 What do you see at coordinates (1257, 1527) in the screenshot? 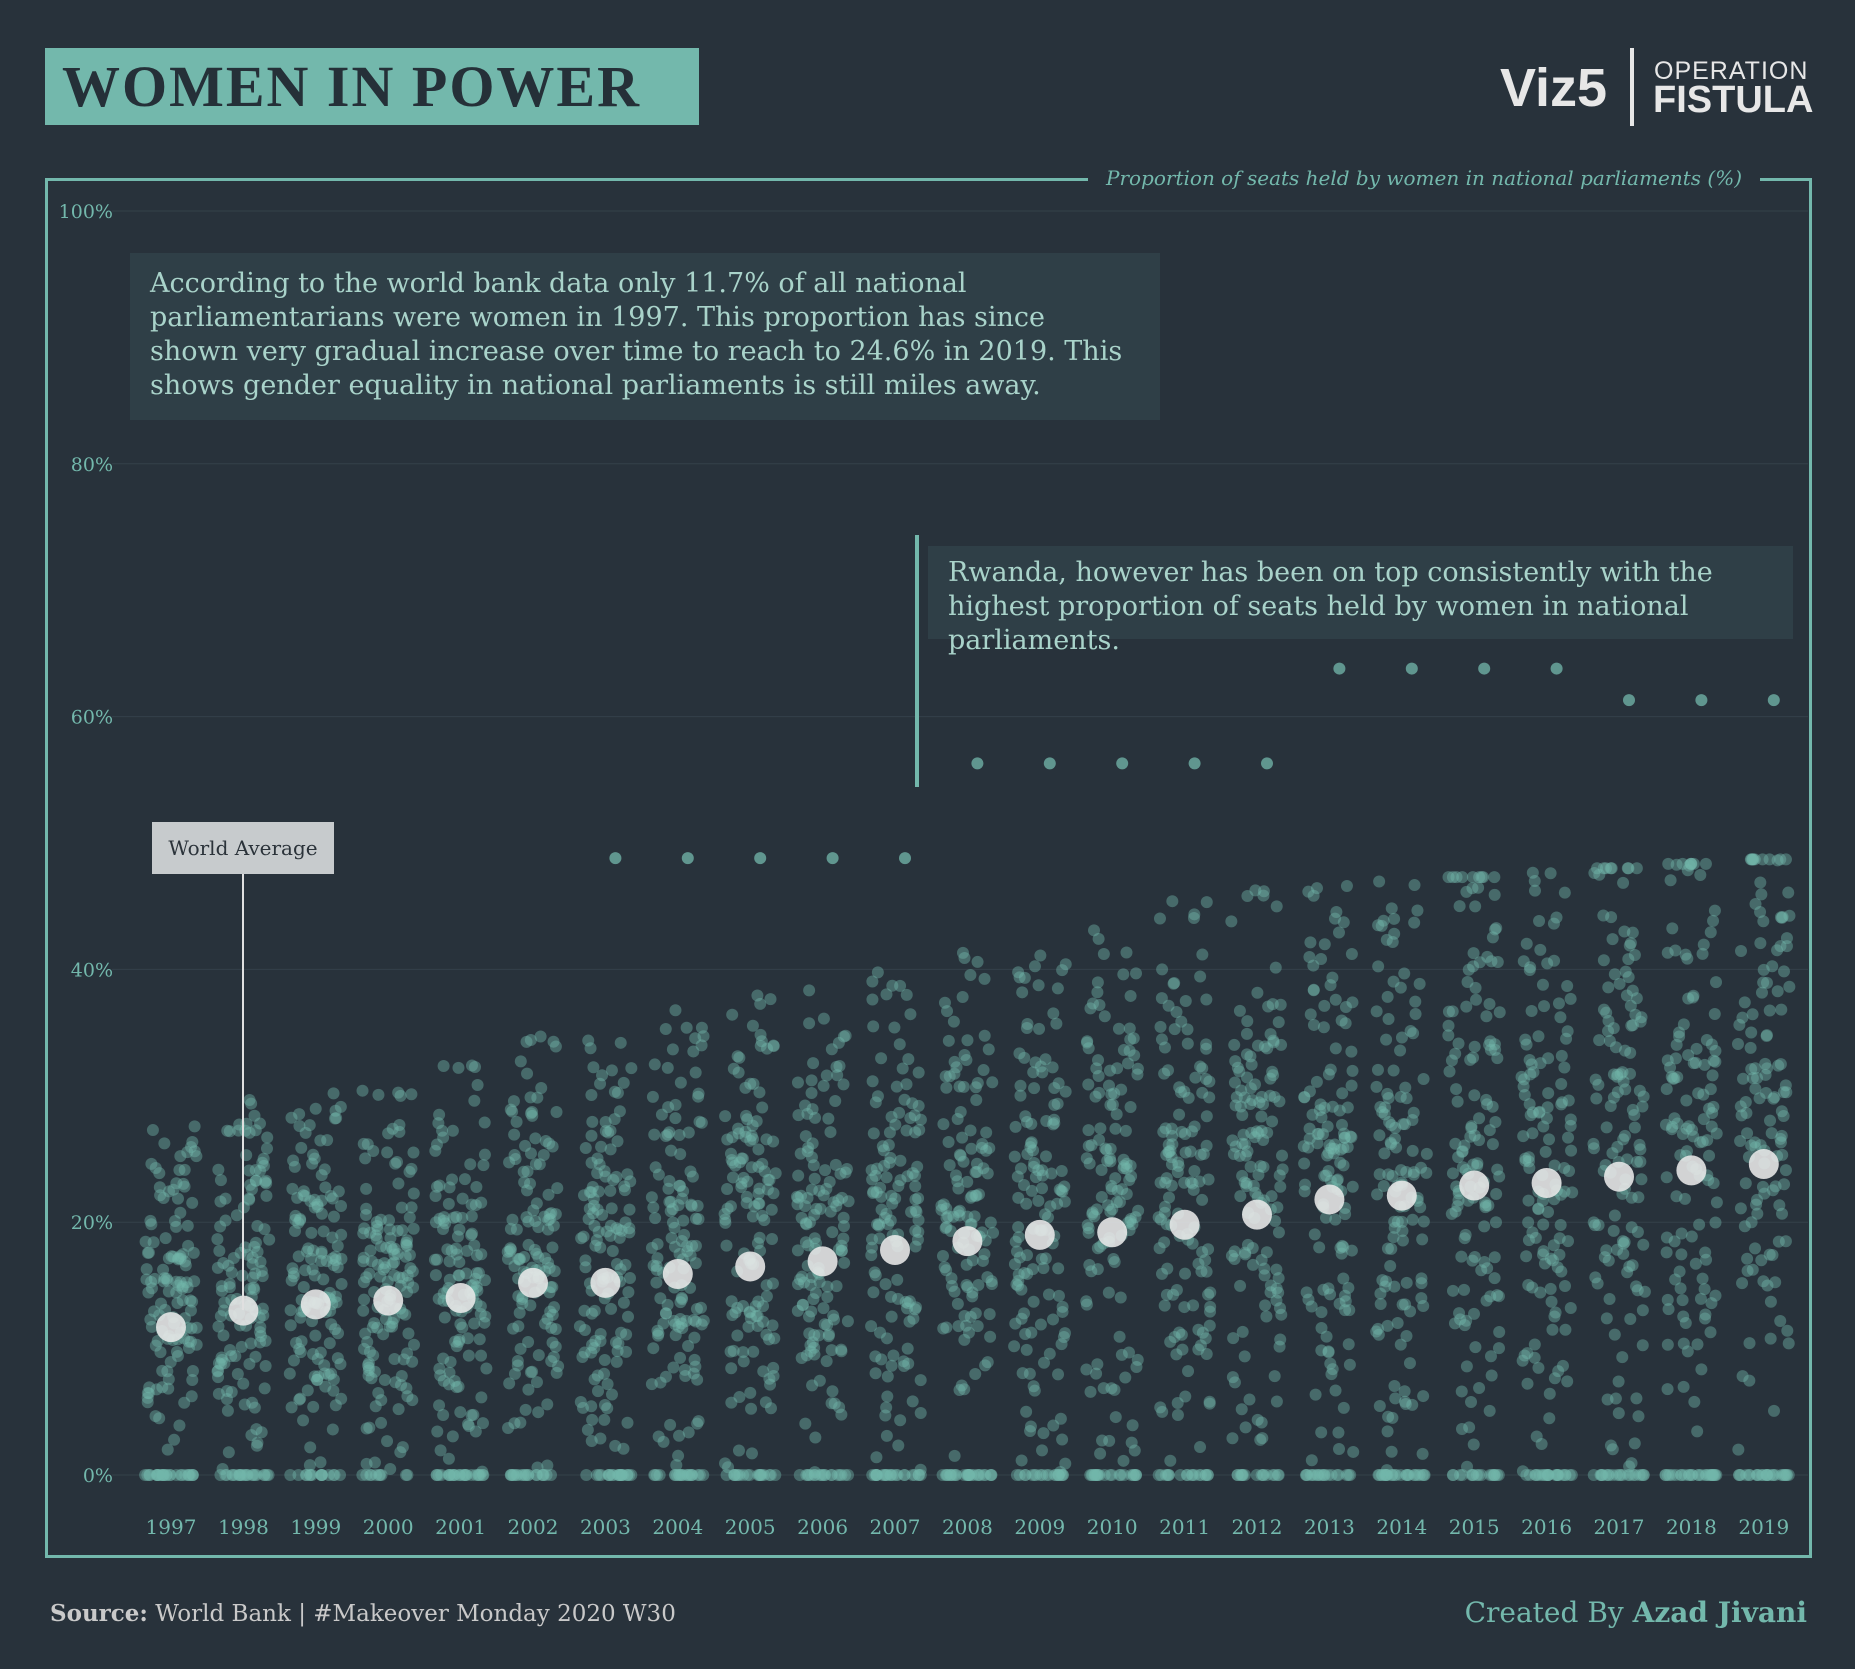
I see `x-tick-label: 2012` at bounding box center [1257, 1527].